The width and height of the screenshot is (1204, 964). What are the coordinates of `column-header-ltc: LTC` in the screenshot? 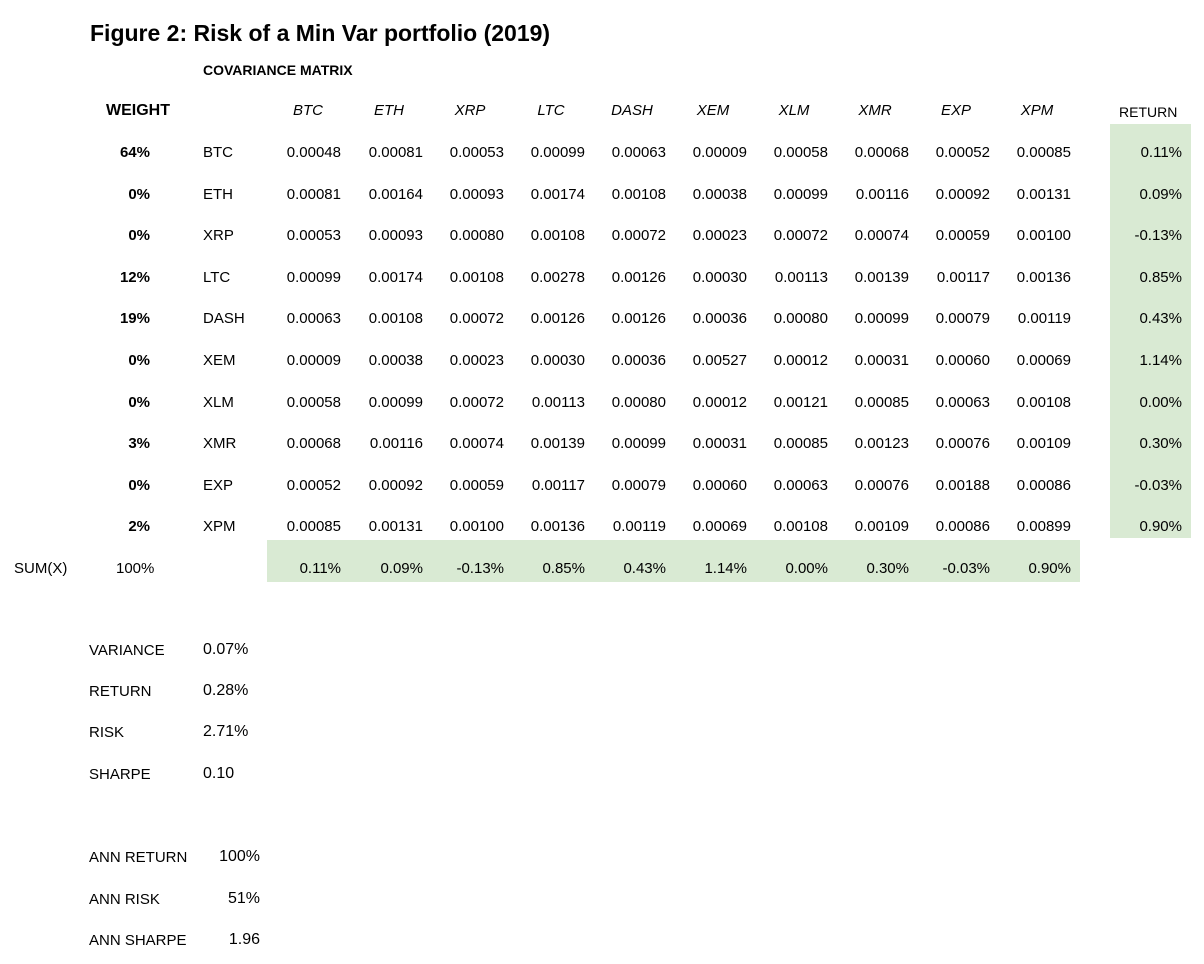 It's located at (551, 110).